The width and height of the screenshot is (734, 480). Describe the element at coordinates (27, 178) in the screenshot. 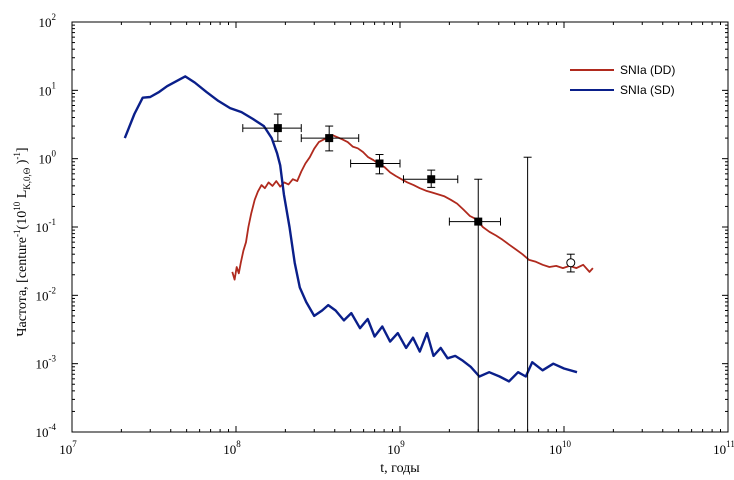

I see `ylabel-part-sub: K,0,Θ` at that location.